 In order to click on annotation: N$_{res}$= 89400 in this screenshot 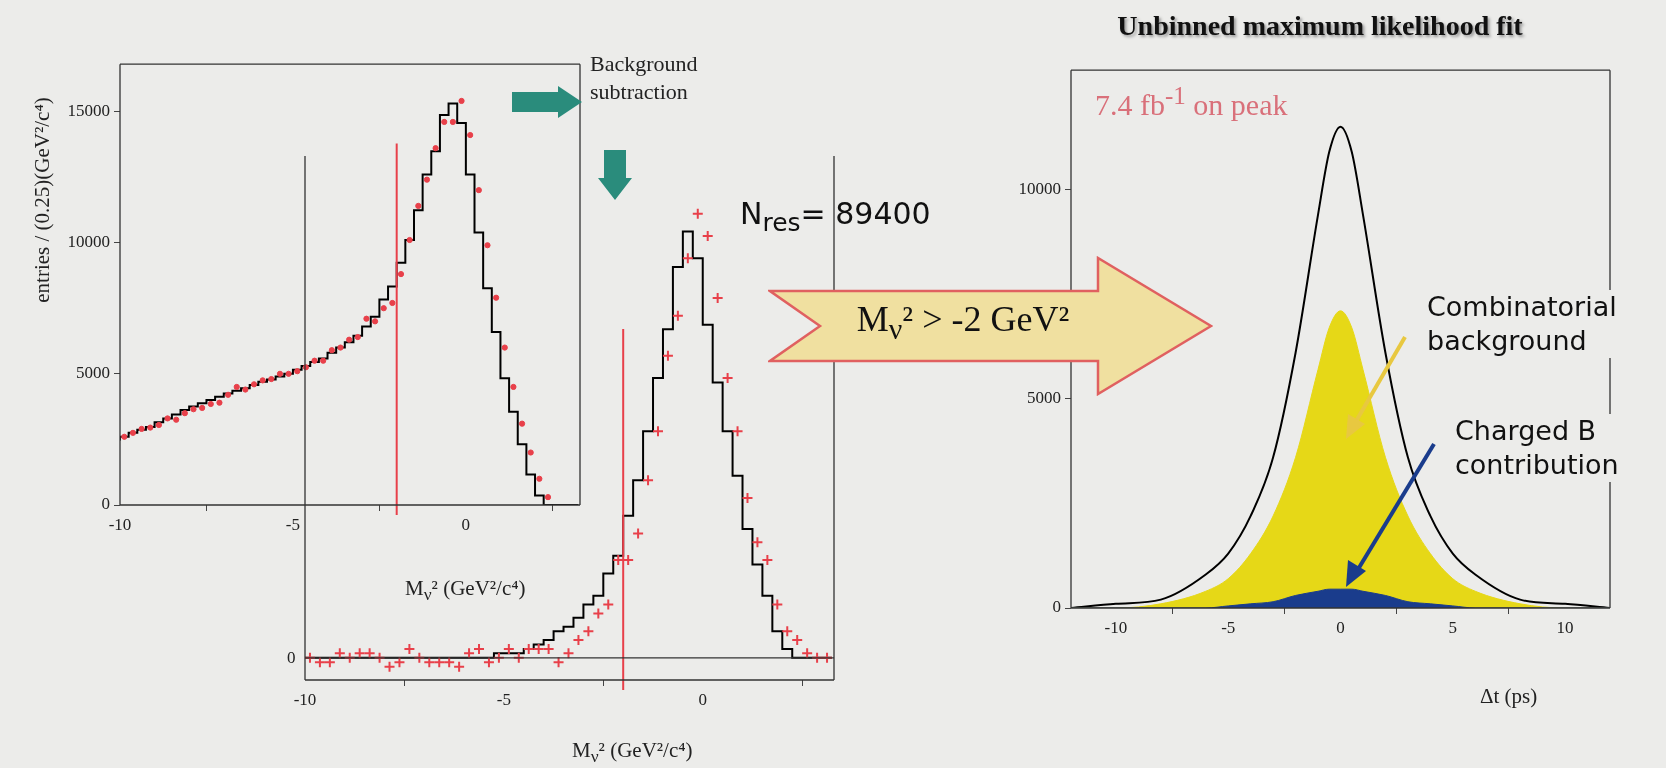, I will do `click(835, 216)`.